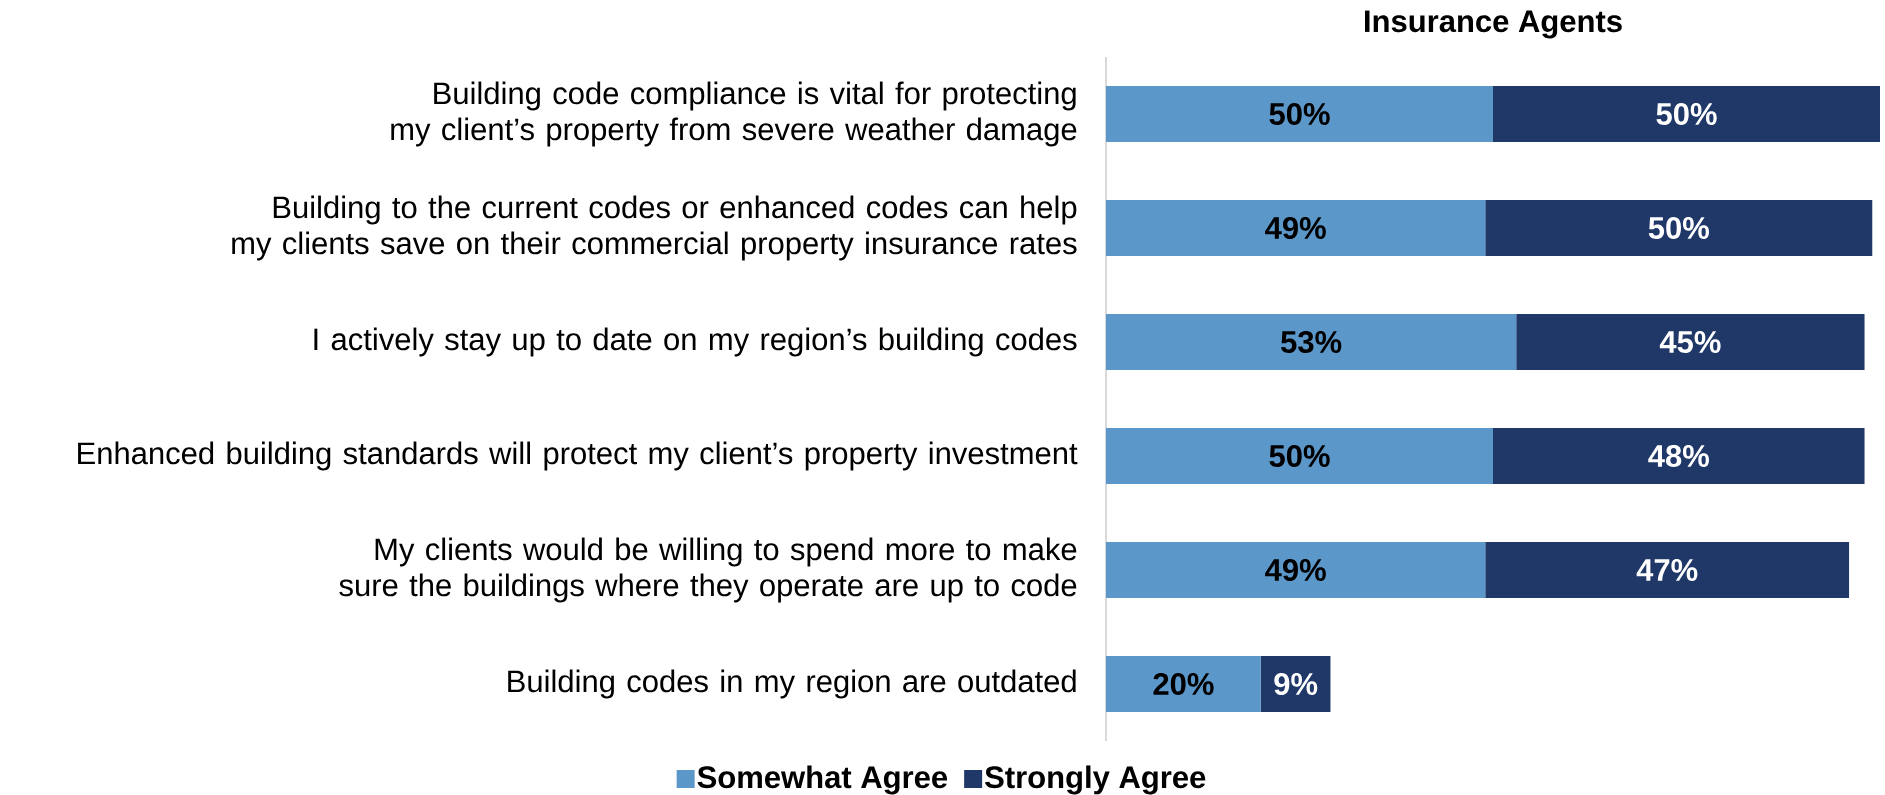 This screenshot has width=1885, height=795. What do you see at coordinates (1296, 684) in the screenshot?
I see `data-label: 9%` at bounding box center [1296, 684].